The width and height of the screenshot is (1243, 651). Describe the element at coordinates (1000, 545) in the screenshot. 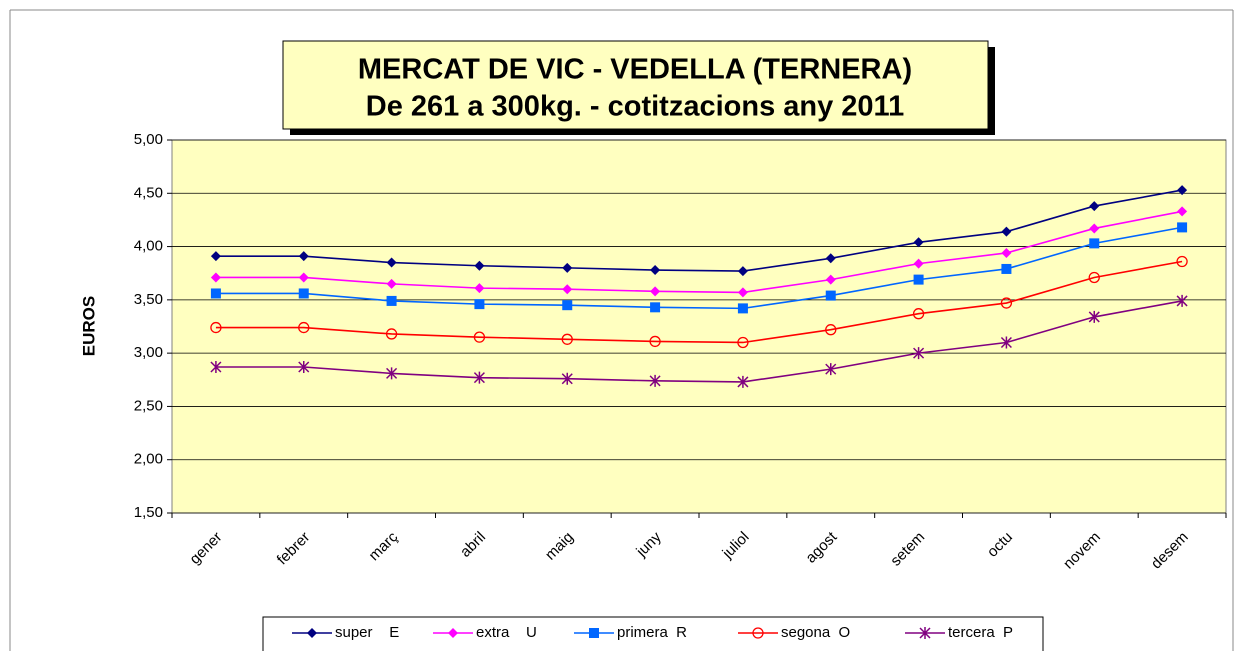

I see `x-tick-label: octu` at that location.